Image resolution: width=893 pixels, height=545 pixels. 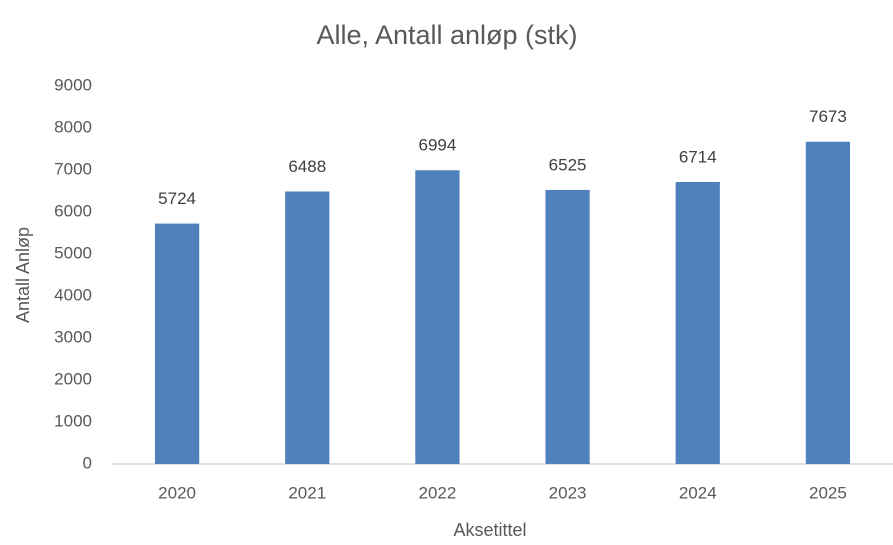 I want to click on data-label: 6714, so click(x=698, y=156).